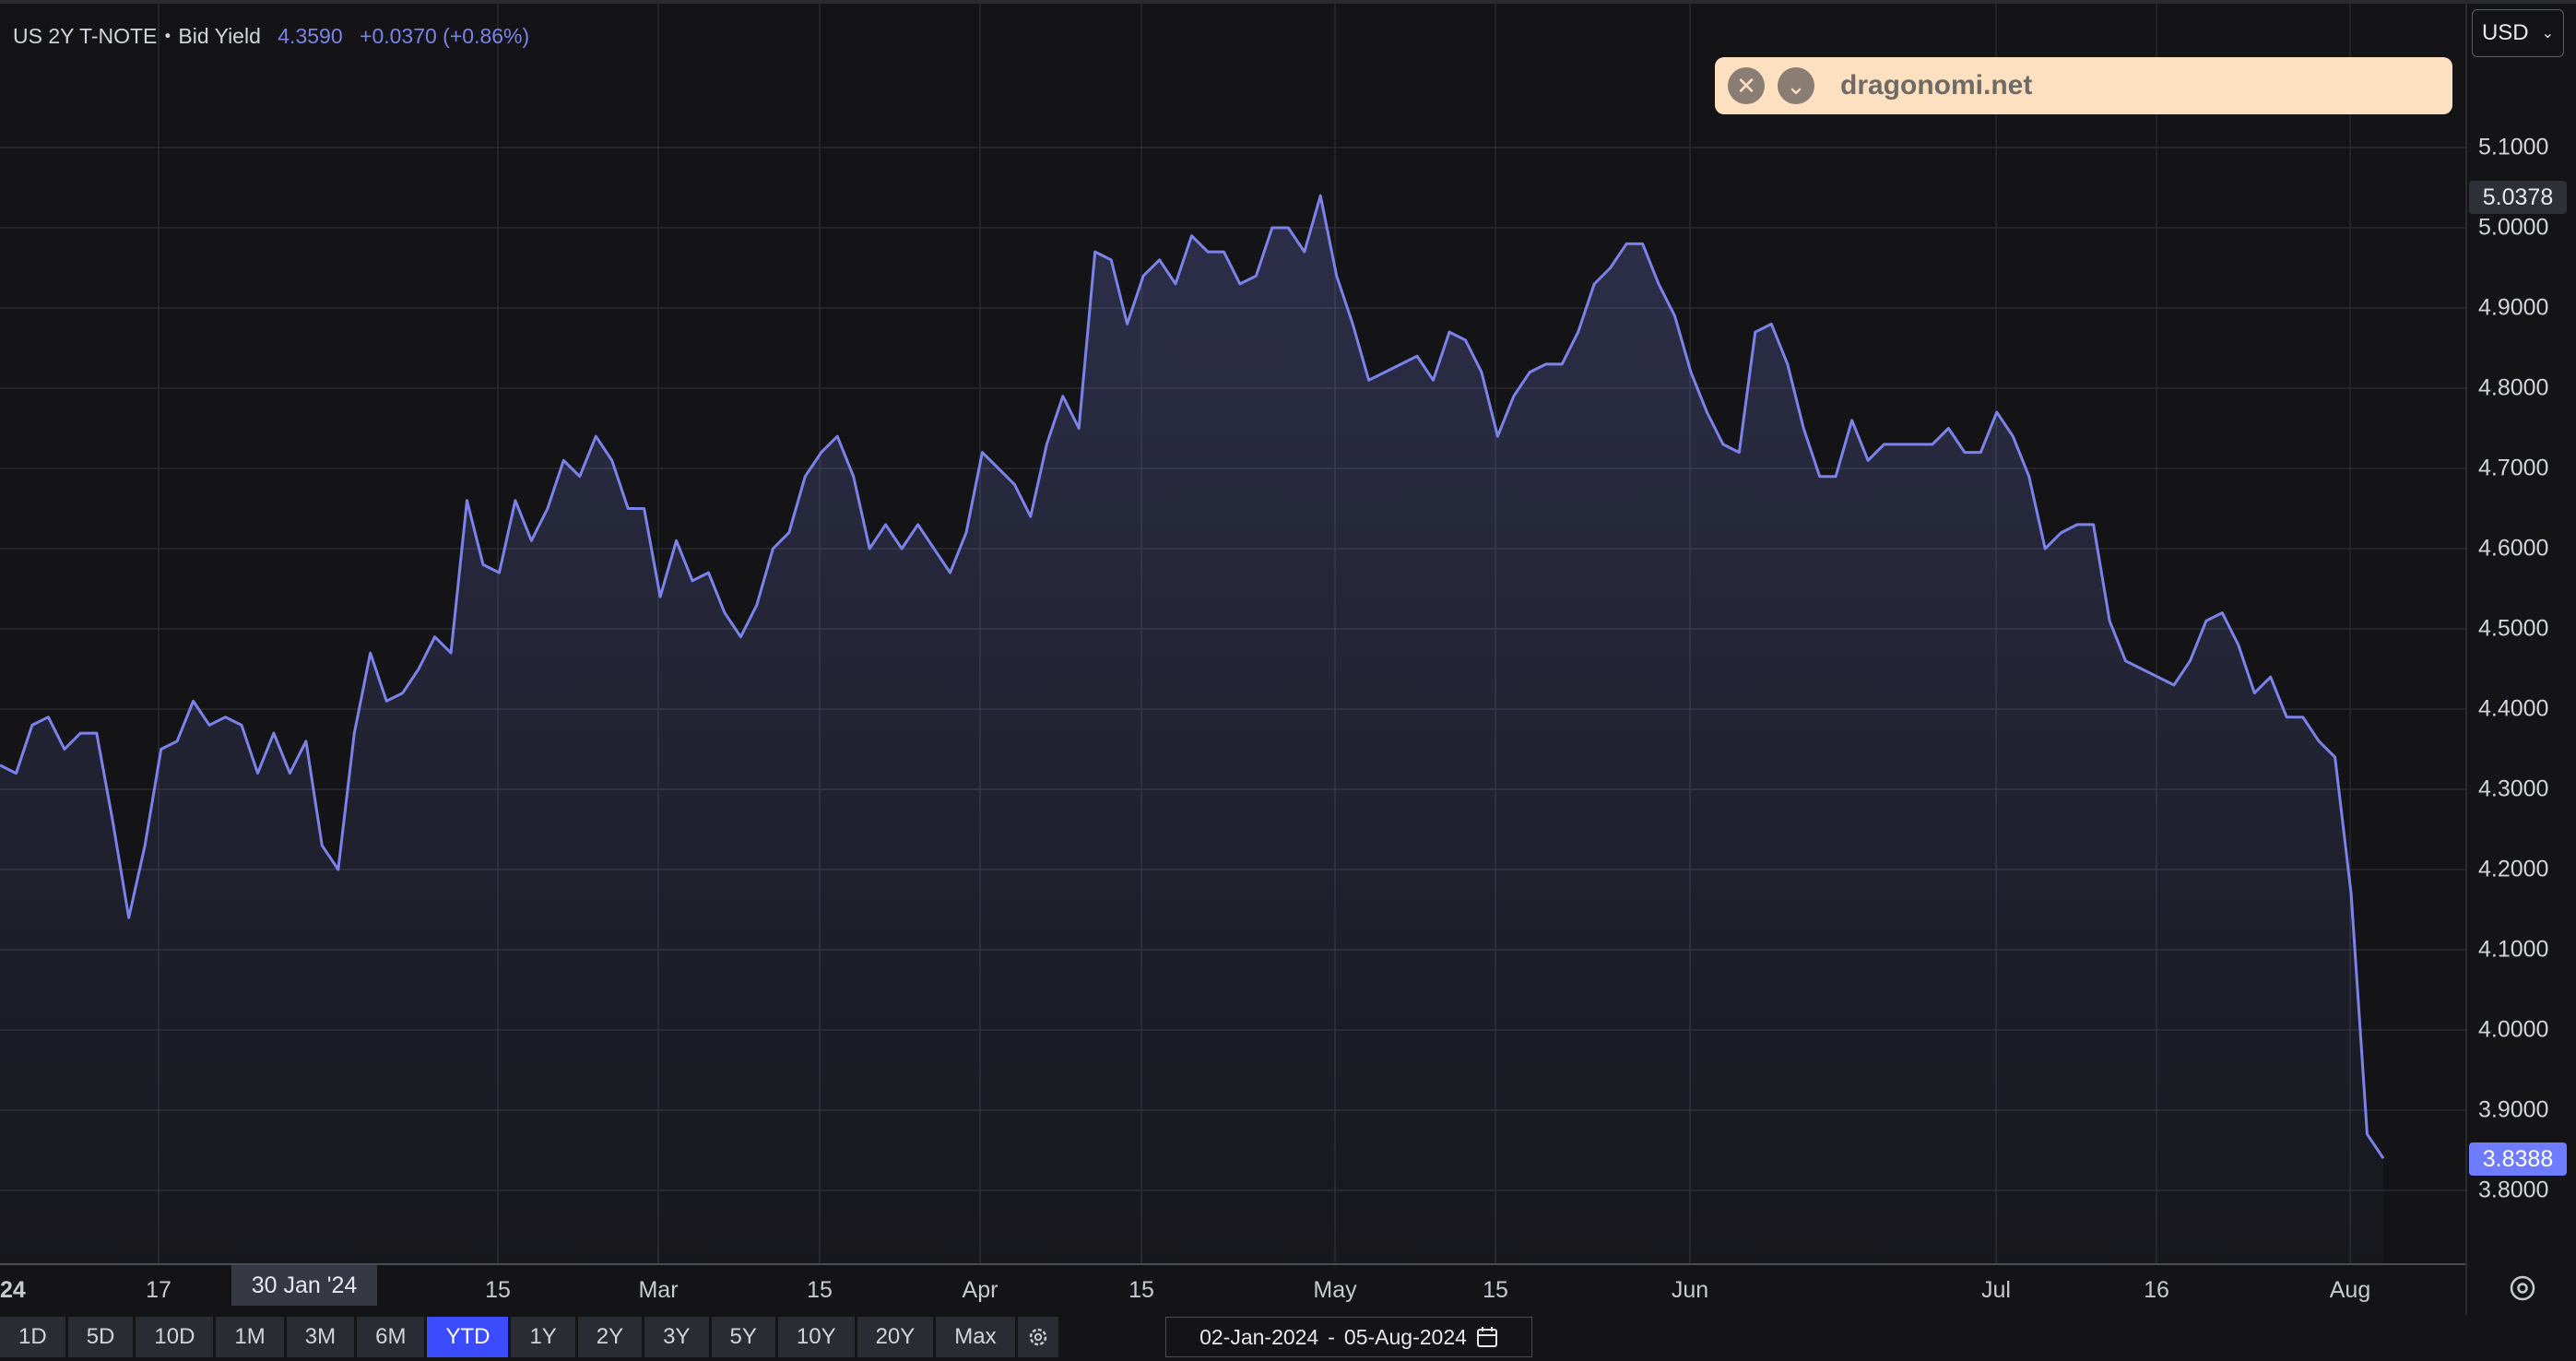 The height and width of the screenshot is (1361, 2576). Describe the element at coordinates (2513, 708) in the screenshot. I see `y-tick-label: 4.4000` at that location.